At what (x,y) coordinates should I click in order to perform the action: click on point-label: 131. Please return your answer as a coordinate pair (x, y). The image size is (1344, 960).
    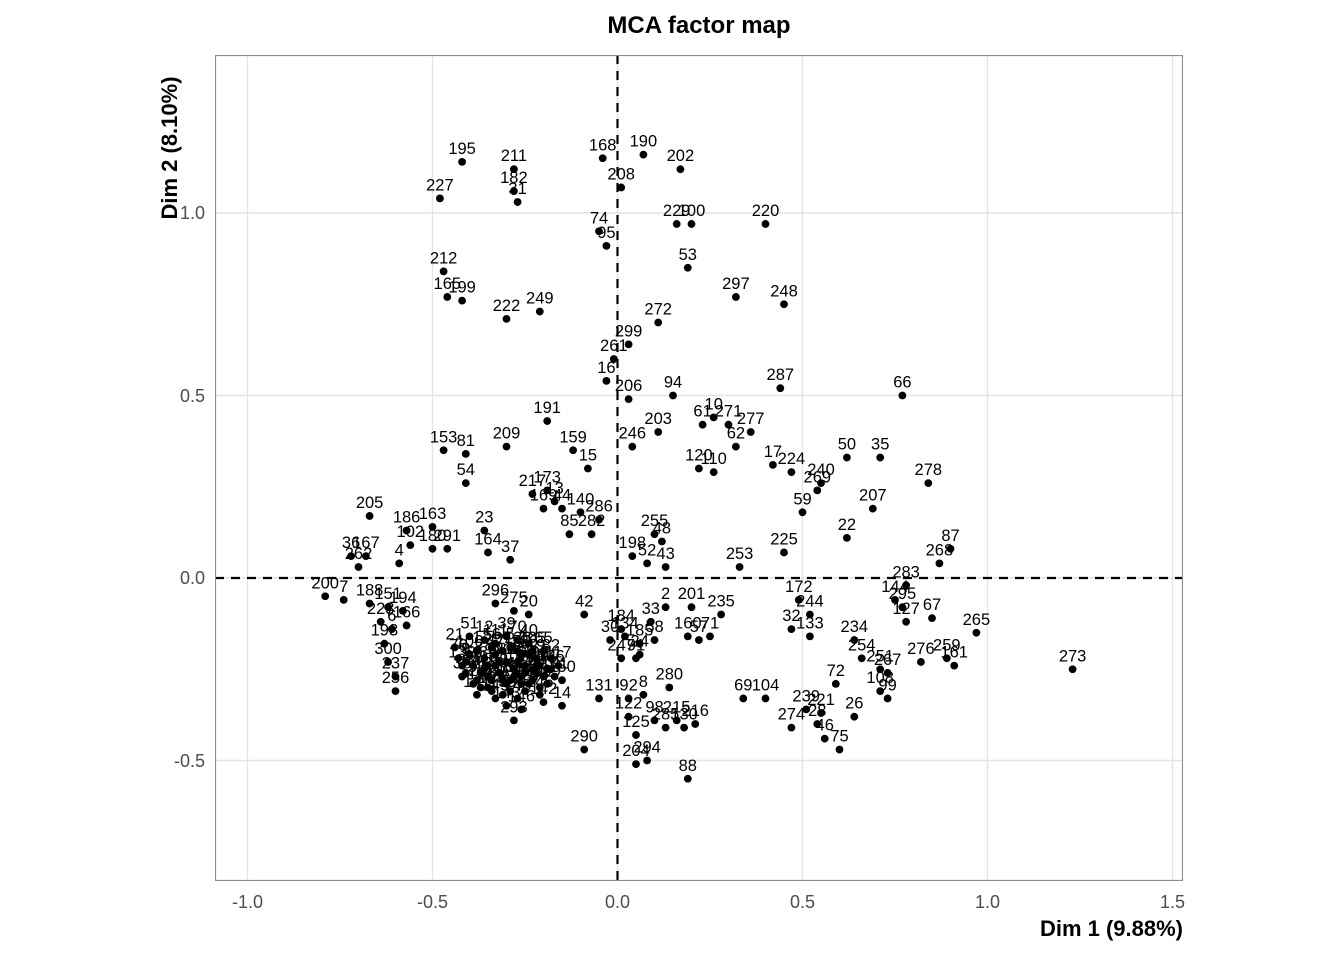
    Looking at the image, I should click on (599, 685).